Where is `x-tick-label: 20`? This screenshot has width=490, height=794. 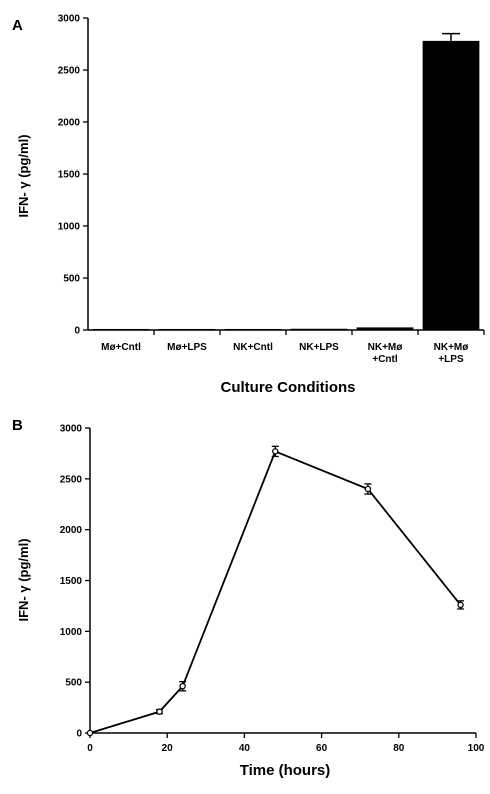 x-tick-label: 20 is located at coordinates (168, 748).